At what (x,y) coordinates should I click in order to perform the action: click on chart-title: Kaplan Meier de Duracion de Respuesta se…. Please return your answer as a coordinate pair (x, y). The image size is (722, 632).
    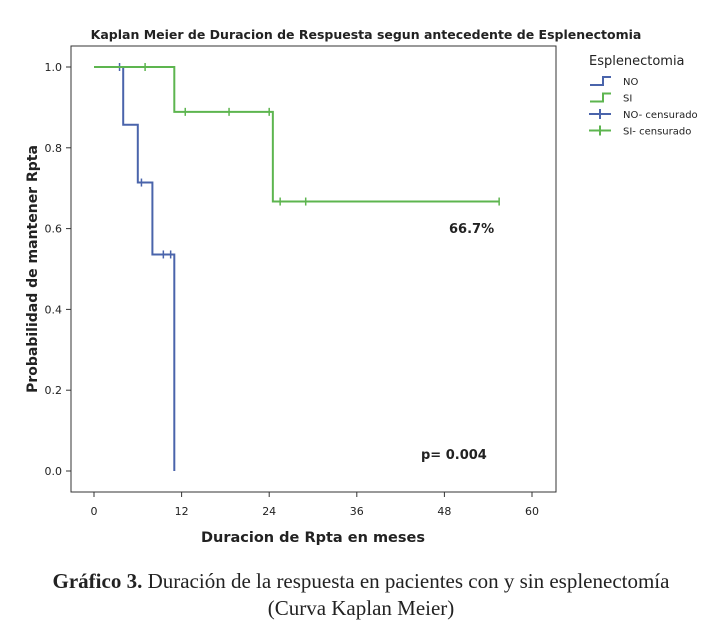
    Looking at the image, I should click on (366, 34).